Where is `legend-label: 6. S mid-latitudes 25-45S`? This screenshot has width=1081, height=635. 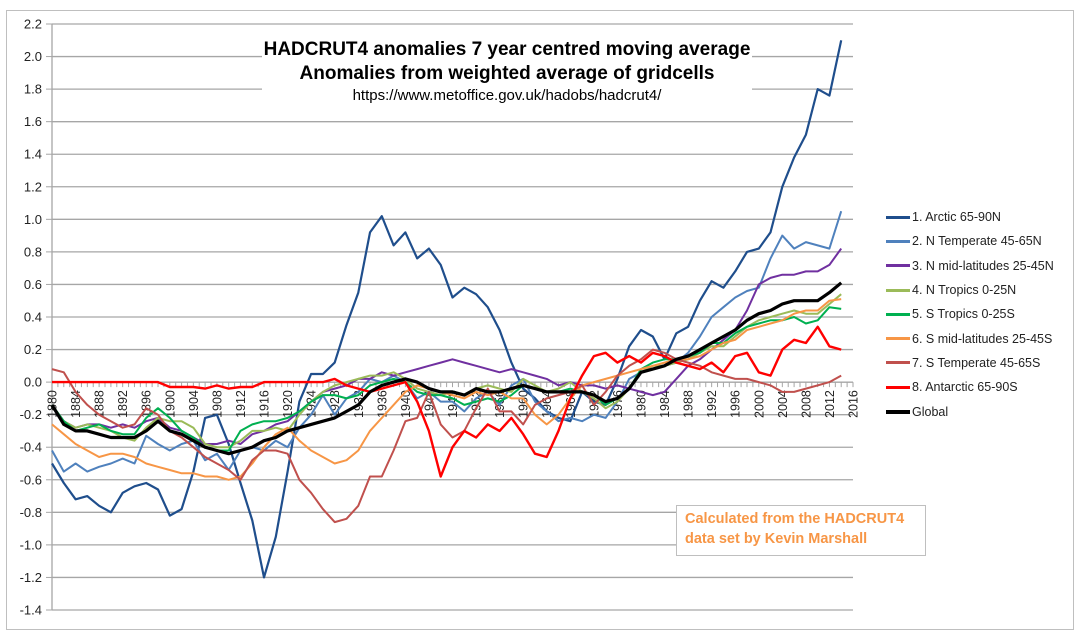 legend-label: 6. S mid-latitudes 25-45S is located at coordinates (982, 338).